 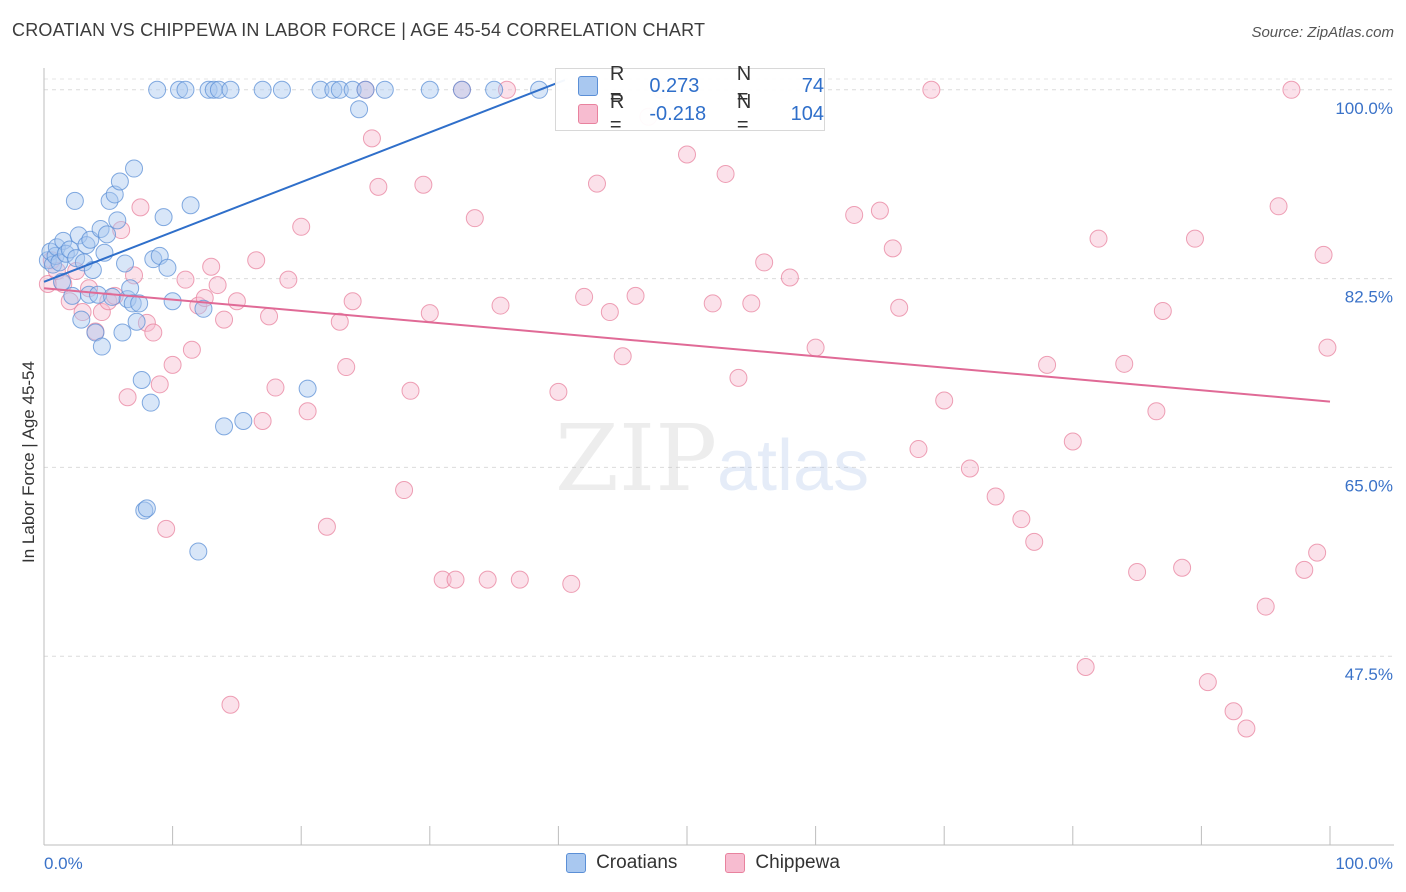 I want to click on stats-legend: R = 0.273 N = 74 R = -0.218 N = 104, so click(x=690, y=99).